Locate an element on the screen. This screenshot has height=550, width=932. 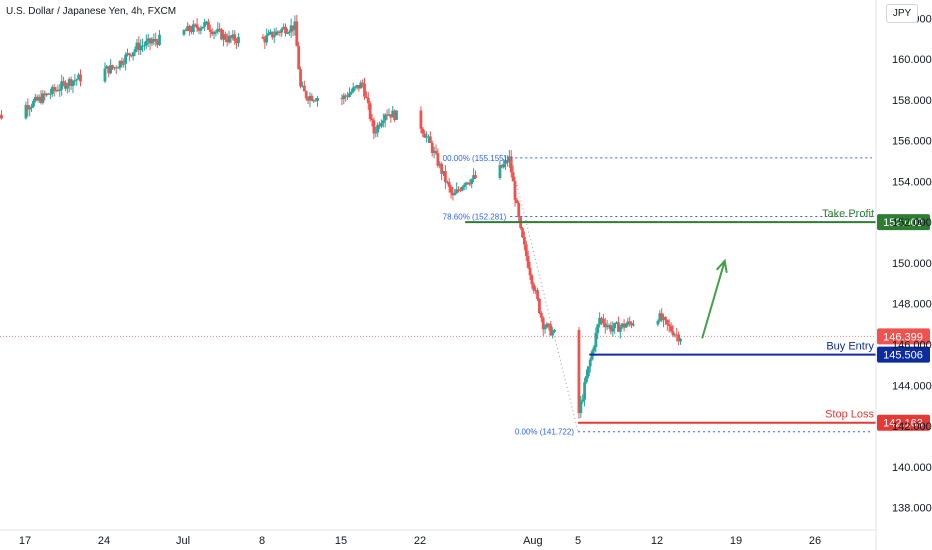
y-tick-label: 140.000 is located at coordinates (912, 468).